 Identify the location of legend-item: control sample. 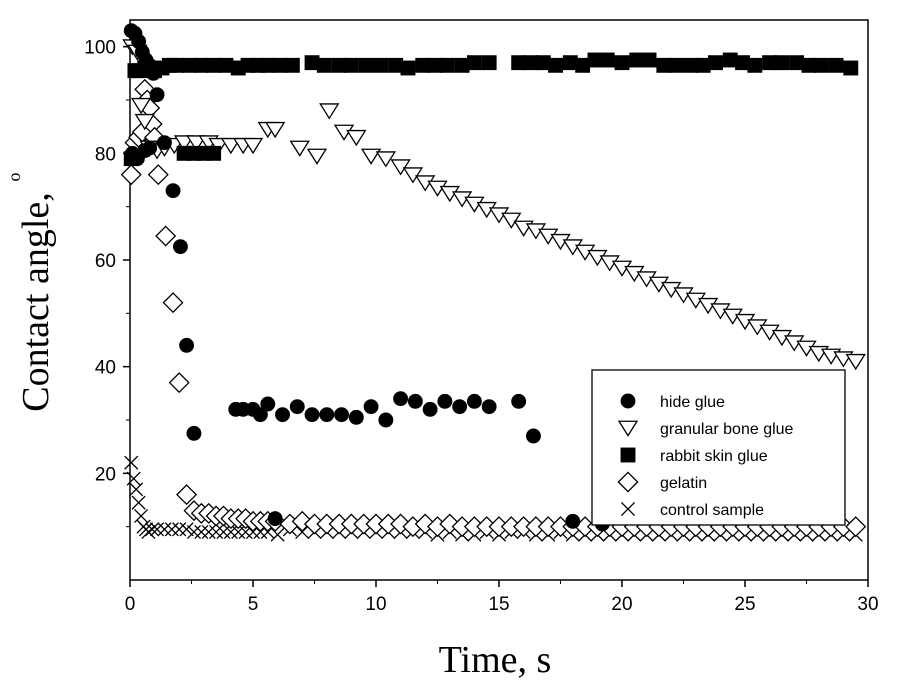
(692, 510).